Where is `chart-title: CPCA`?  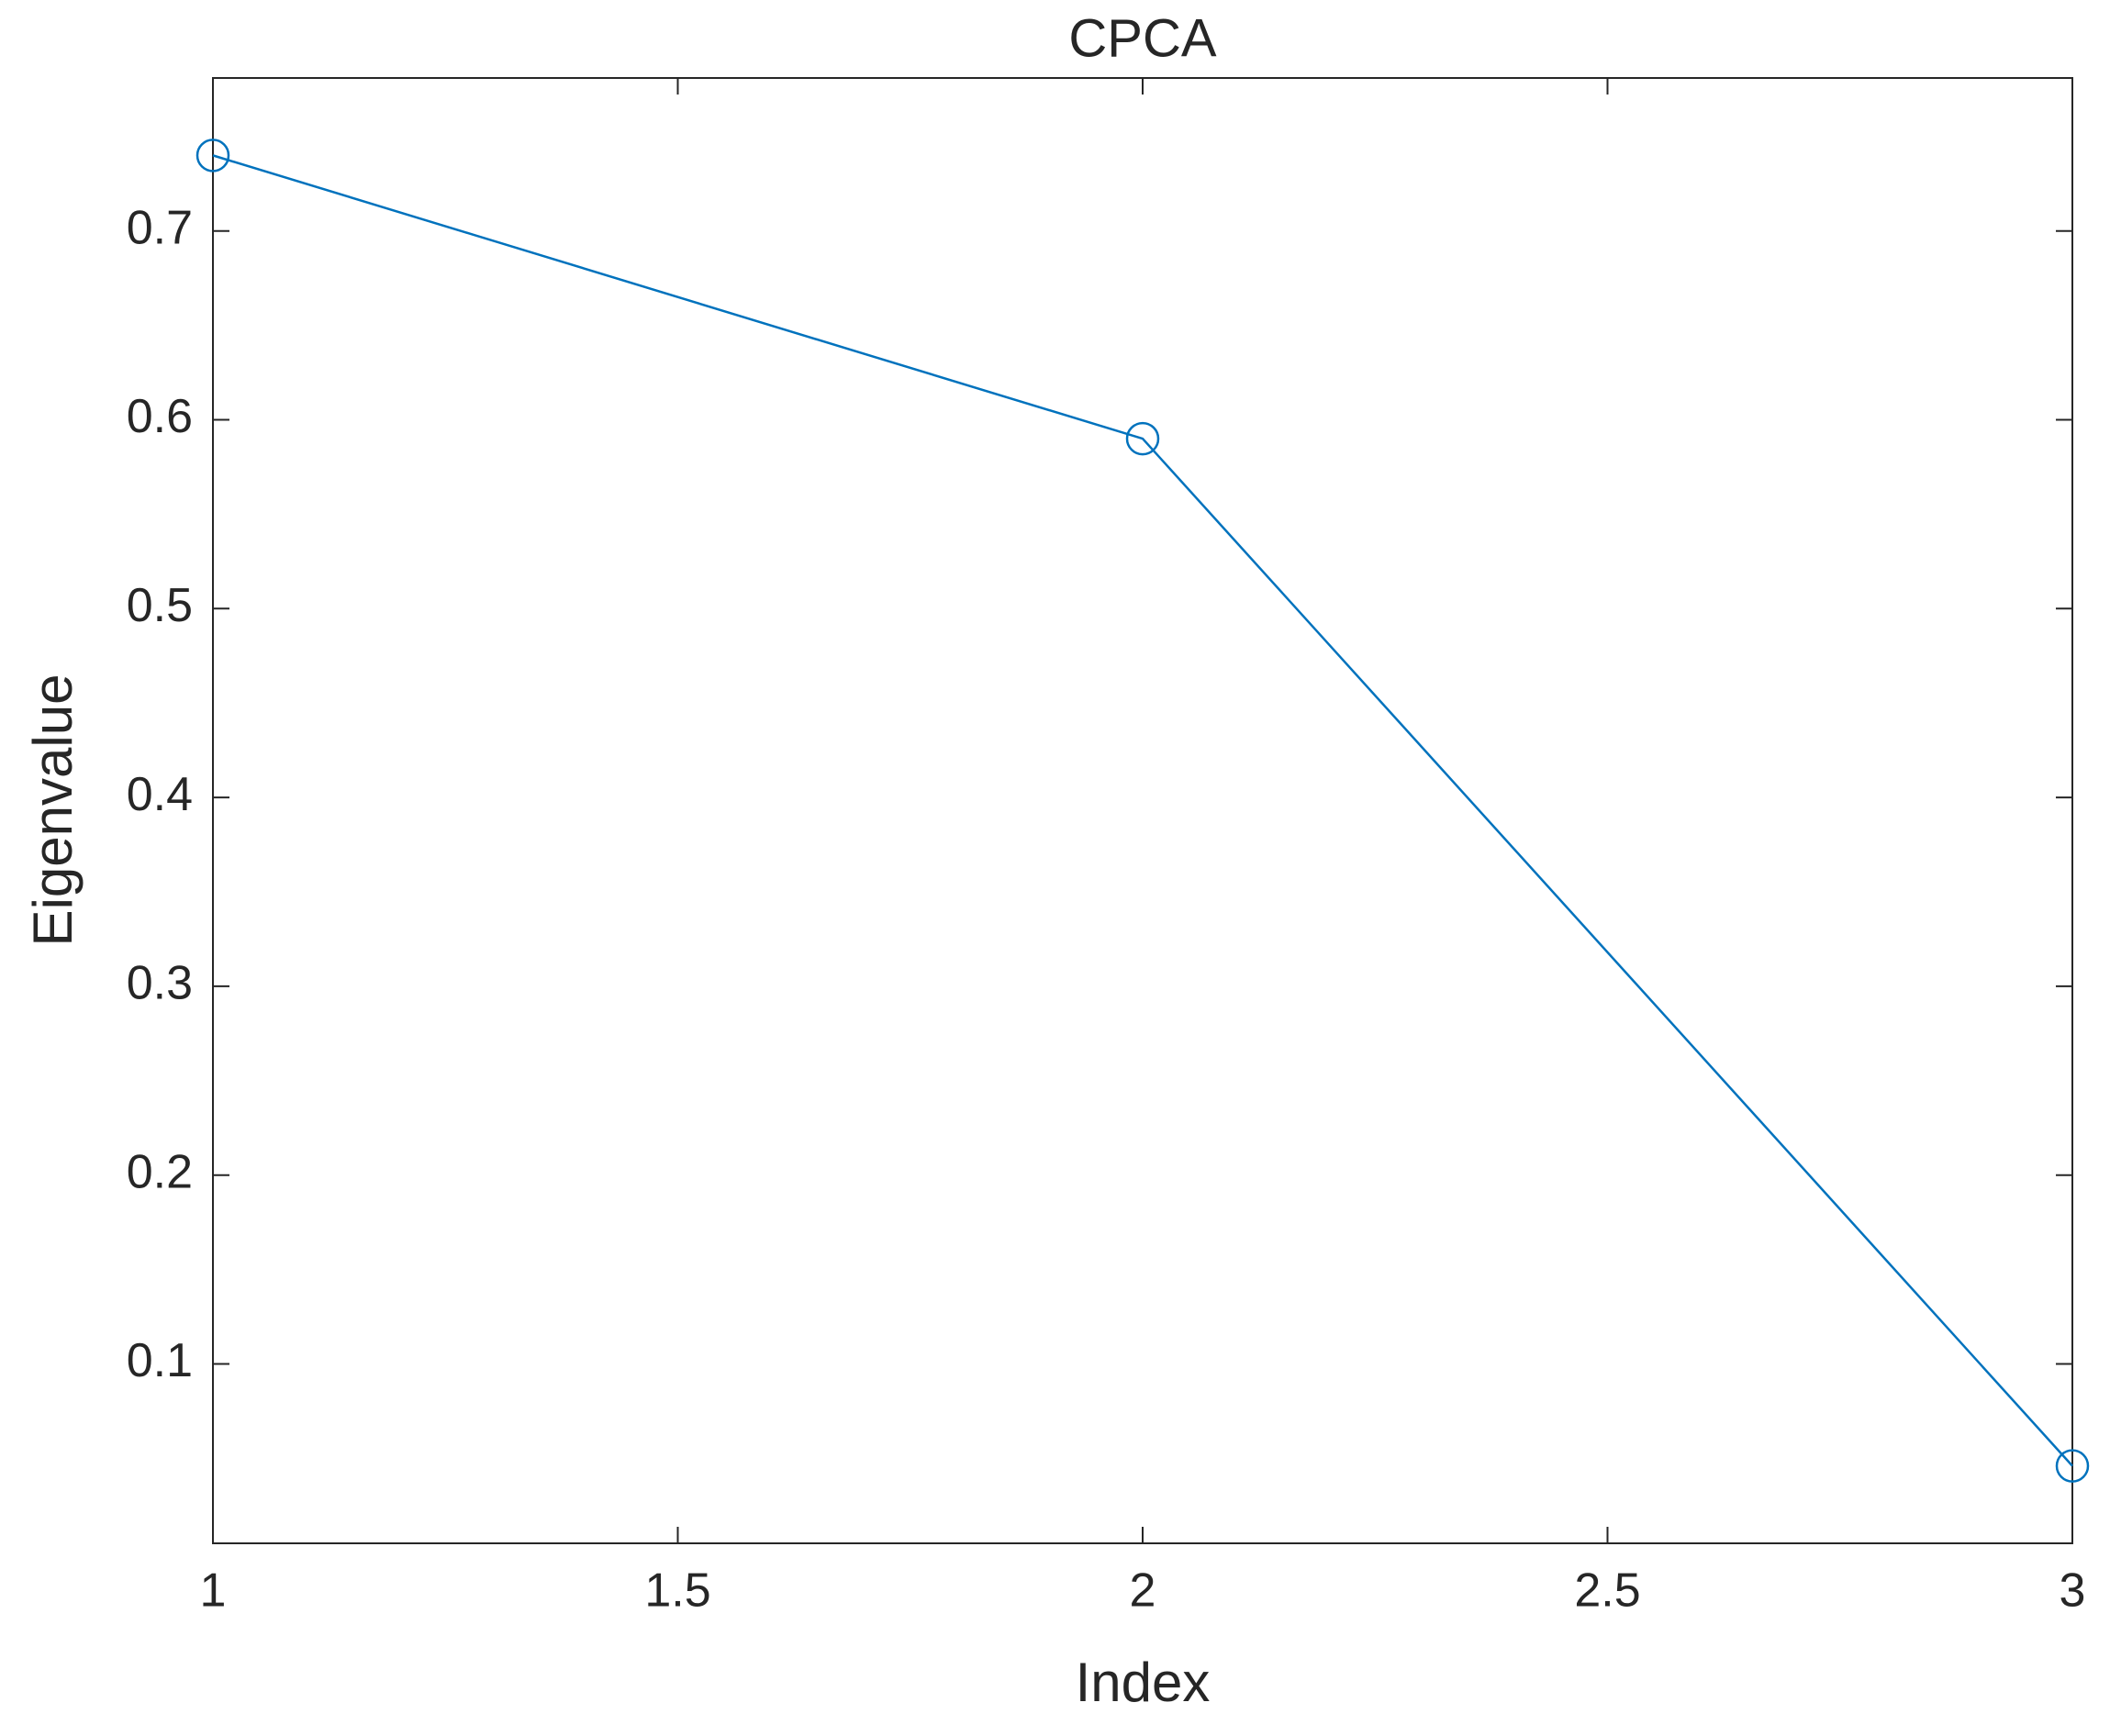
chart-title: CPCA is located at coordinates (1142, 38).